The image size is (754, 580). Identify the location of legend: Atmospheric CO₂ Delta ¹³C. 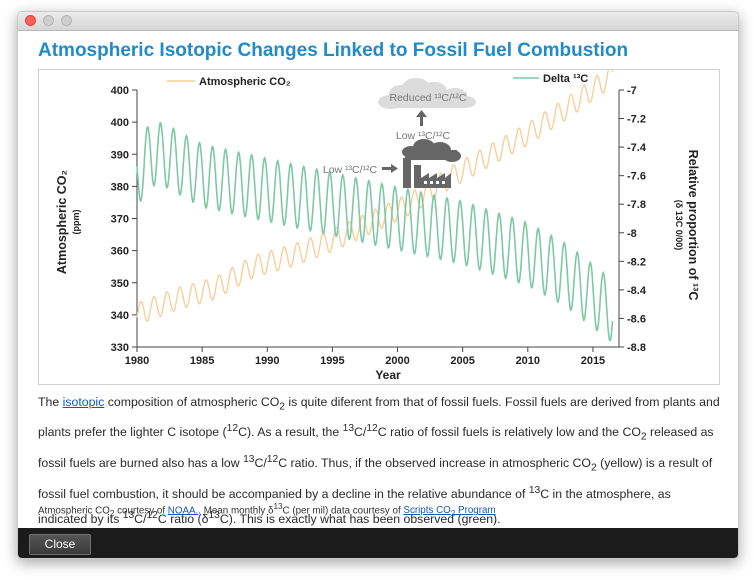
(377, 80).